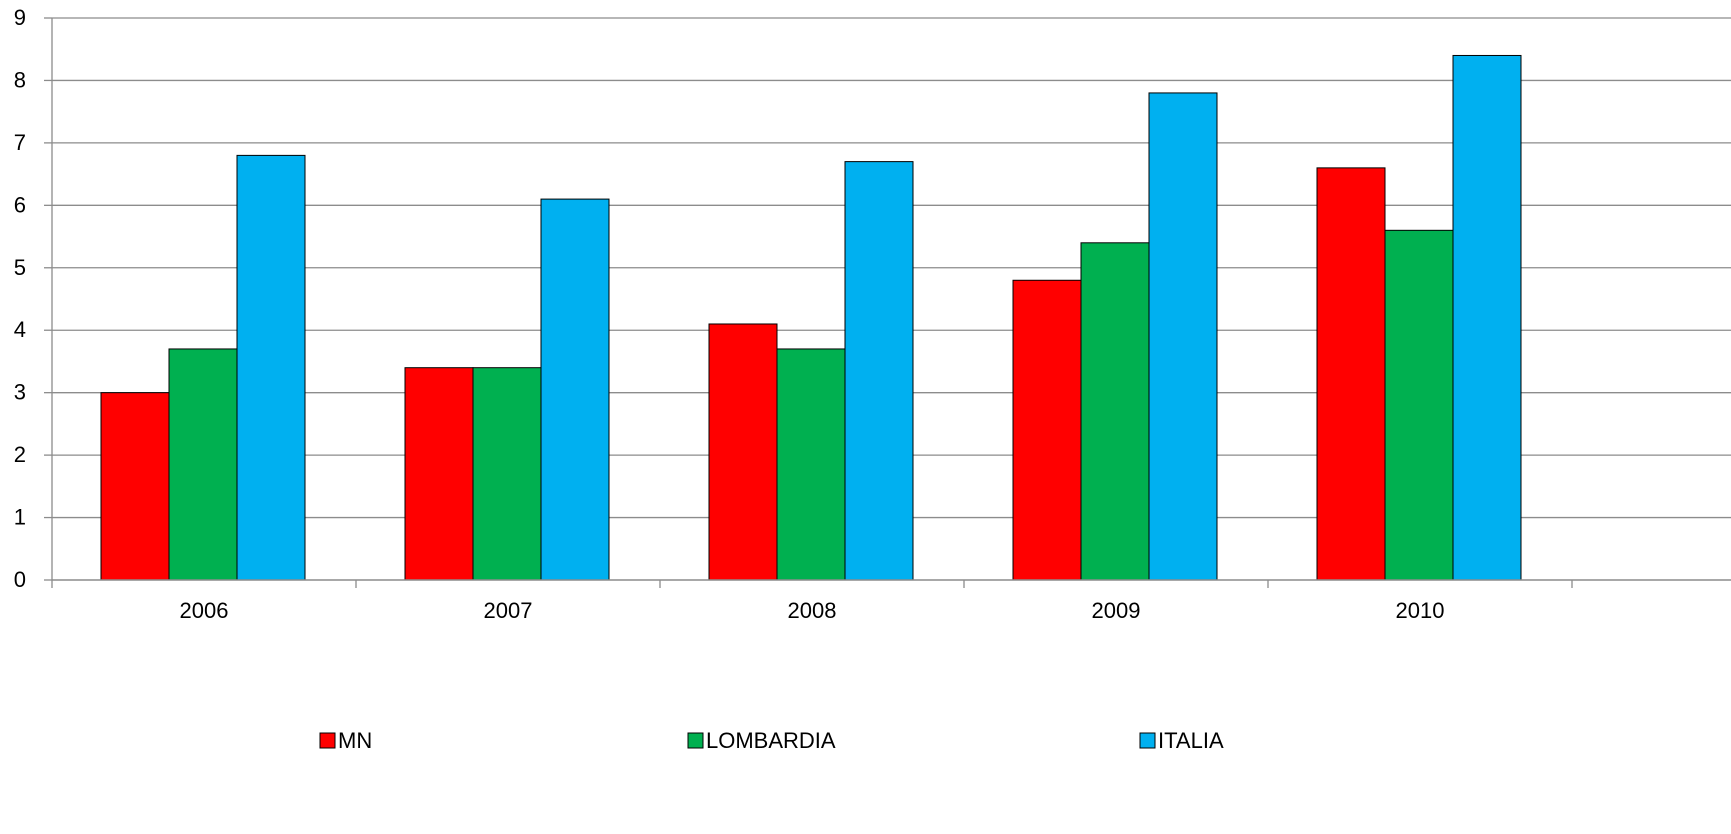 Image resolution: width=1731 pixels, height=834 pixels. I want to click on bar-lombardia-2007, so click(507, 474).